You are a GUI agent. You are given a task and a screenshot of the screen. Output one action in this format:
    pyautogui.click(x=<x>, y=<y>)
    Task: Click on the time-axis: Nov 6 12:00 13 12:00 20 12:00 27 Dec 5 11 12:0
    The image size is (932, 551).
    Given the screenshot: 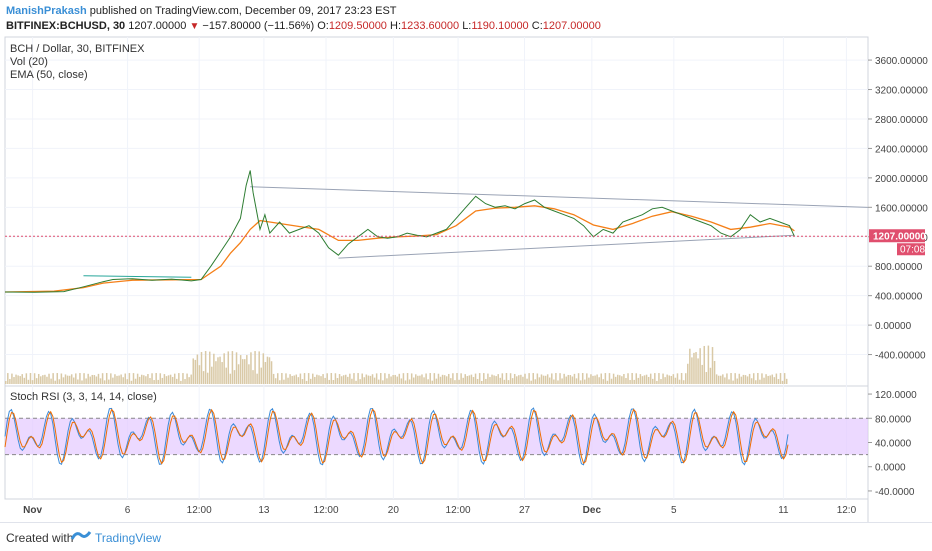 What is the action you would take?
    pyautogui.click(x=439, y=510)
    